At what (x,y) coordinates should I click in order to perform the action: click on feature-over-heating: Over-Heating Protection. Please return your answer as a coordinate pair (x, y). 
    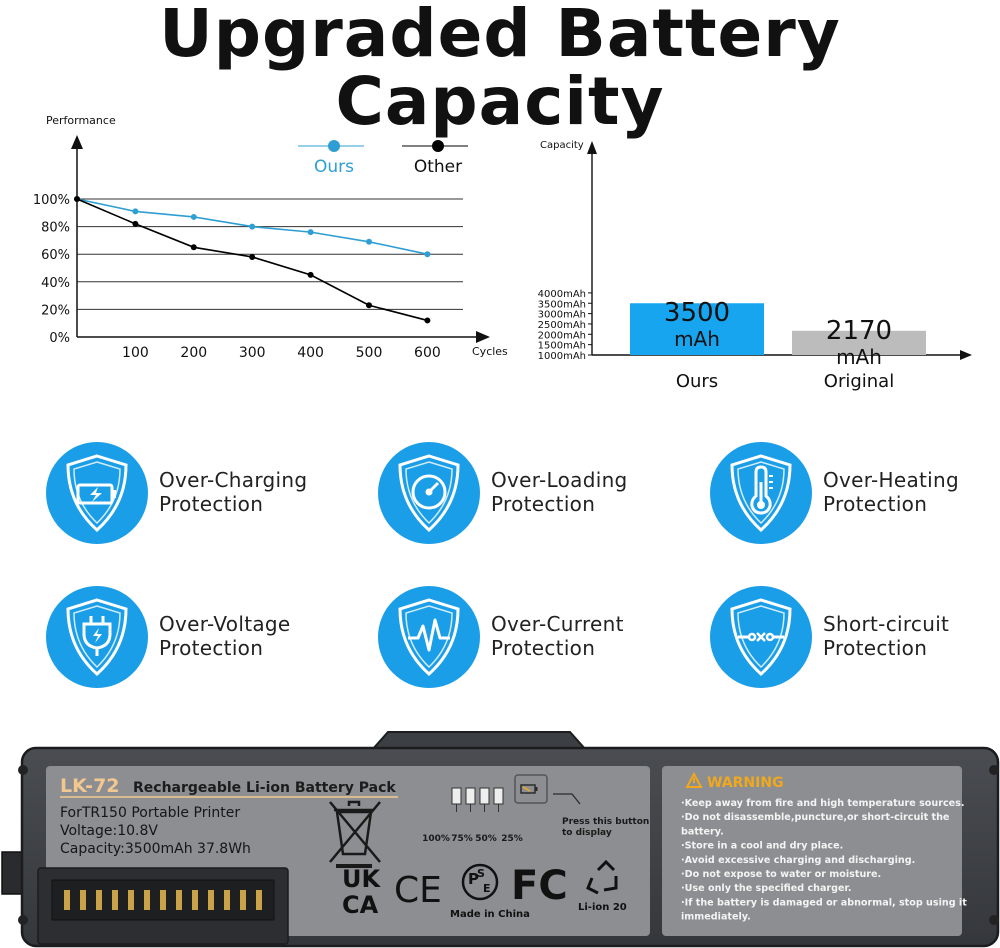
    Looking at the image, I should click on (855, 497).